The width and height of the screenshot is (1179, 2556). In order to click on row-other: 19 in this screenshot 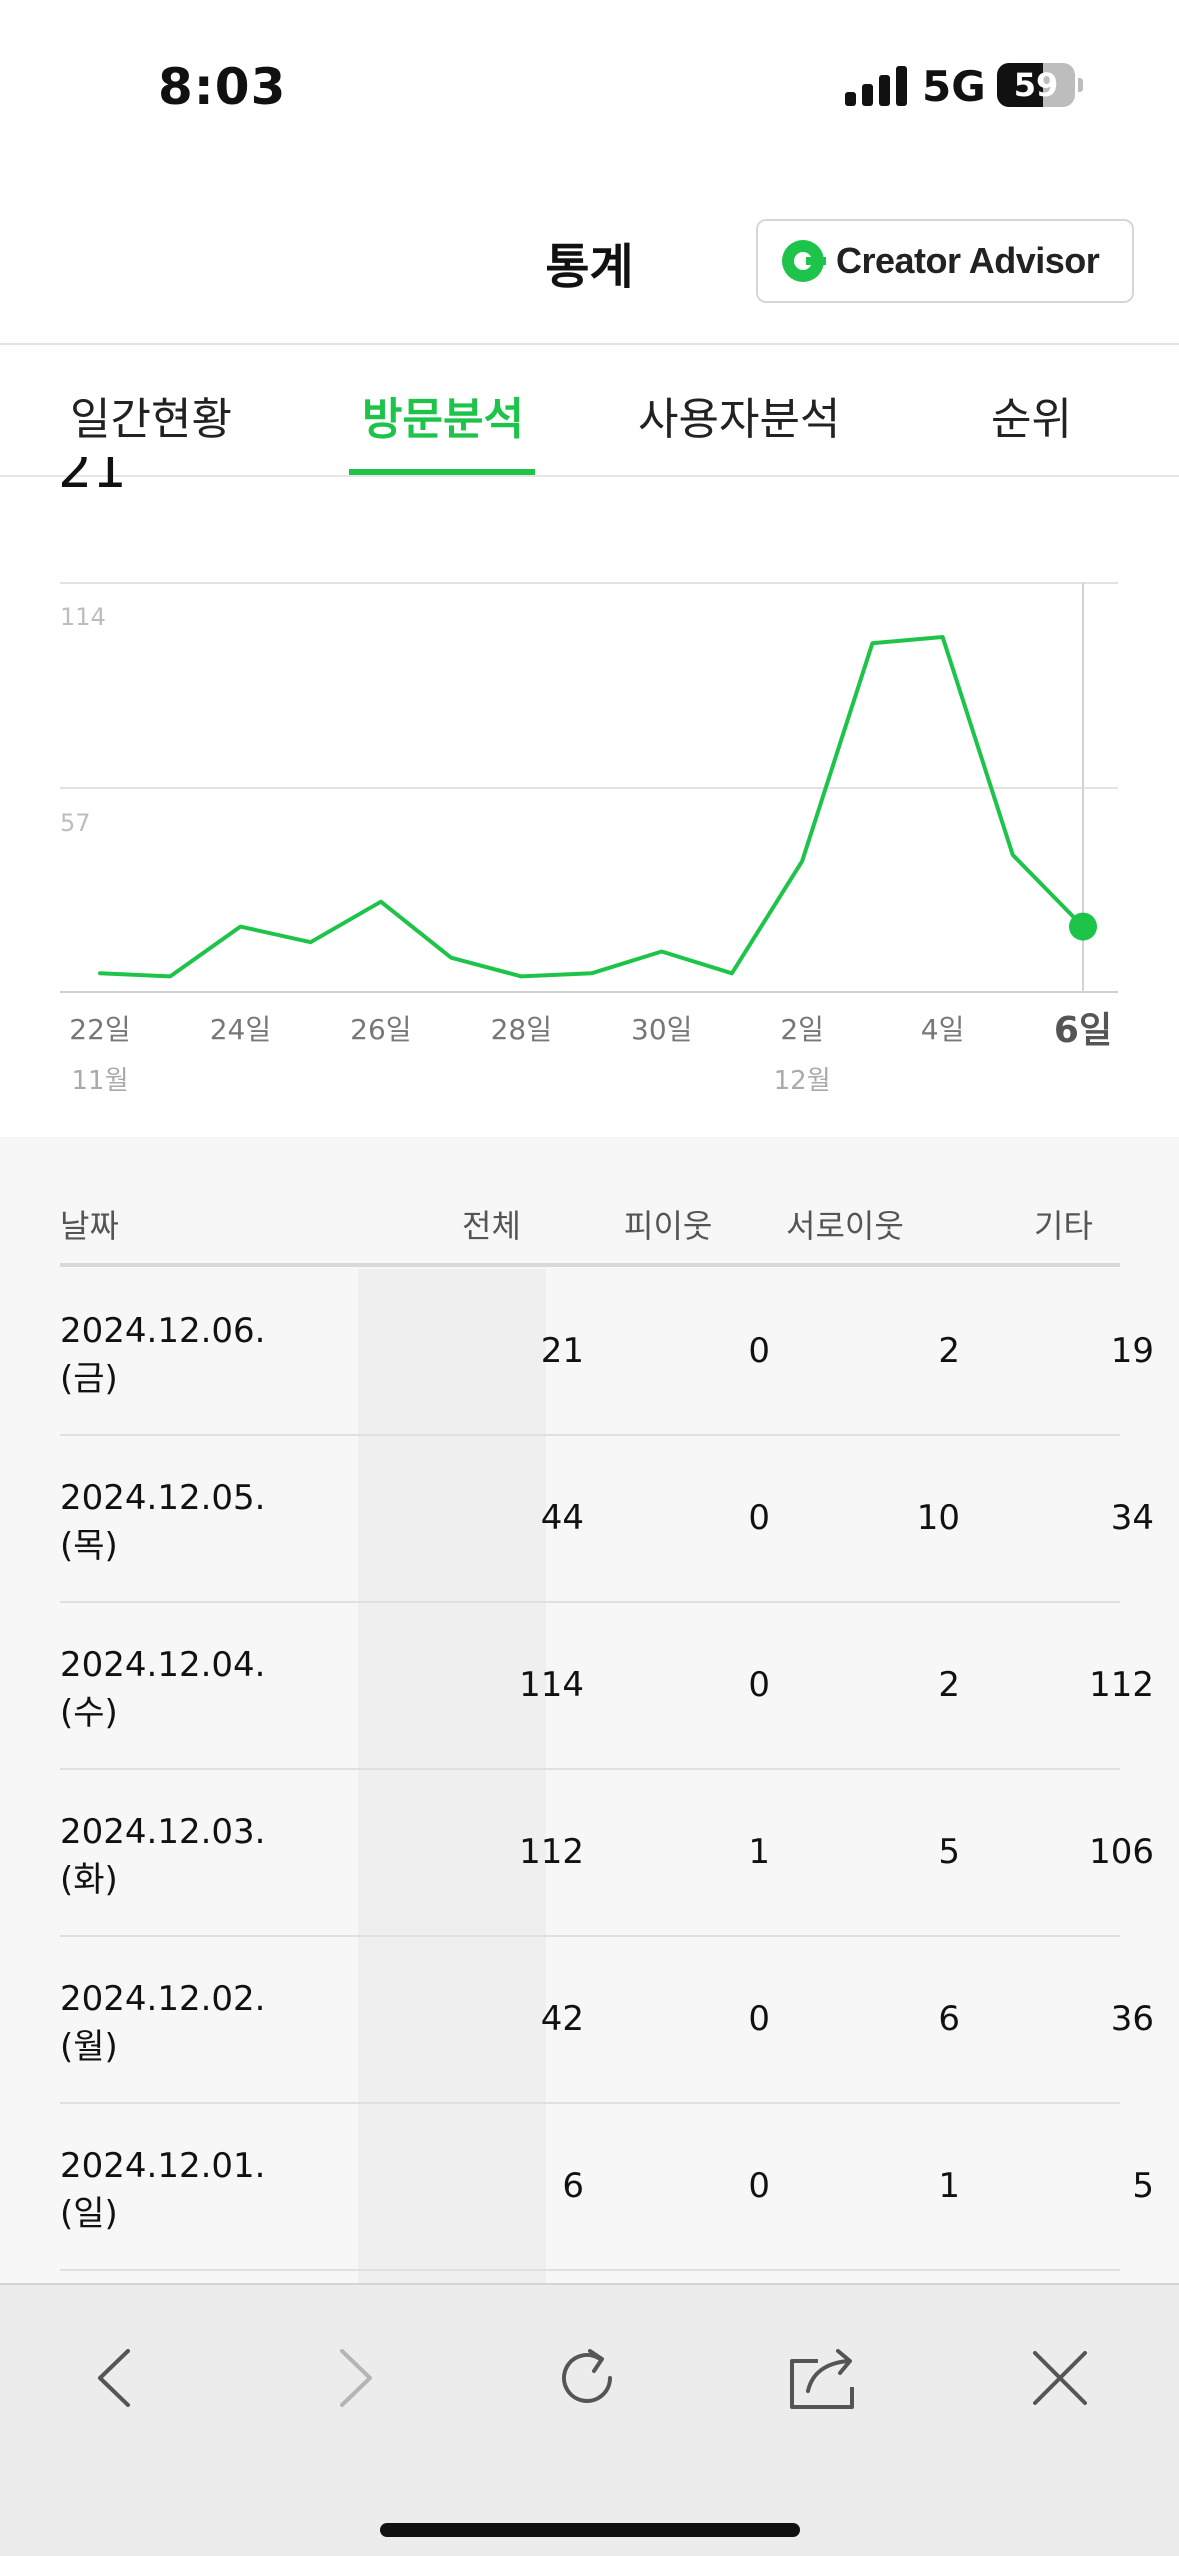, I will do `click(1132, 1351)`.